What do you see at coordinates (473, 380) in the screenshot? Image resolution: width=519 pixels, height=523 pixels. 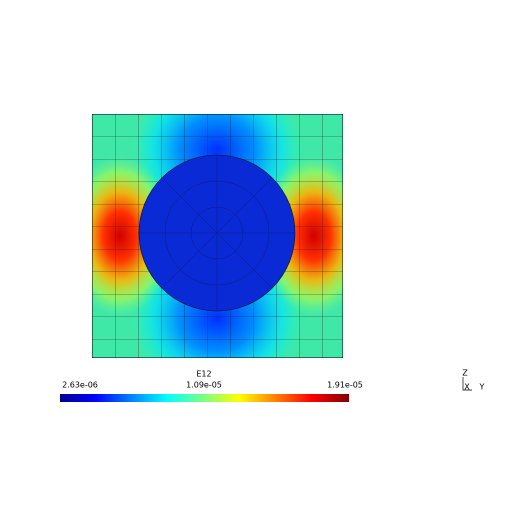 I see `axis-triad: Z X Y` at bounding box center [473, 380].